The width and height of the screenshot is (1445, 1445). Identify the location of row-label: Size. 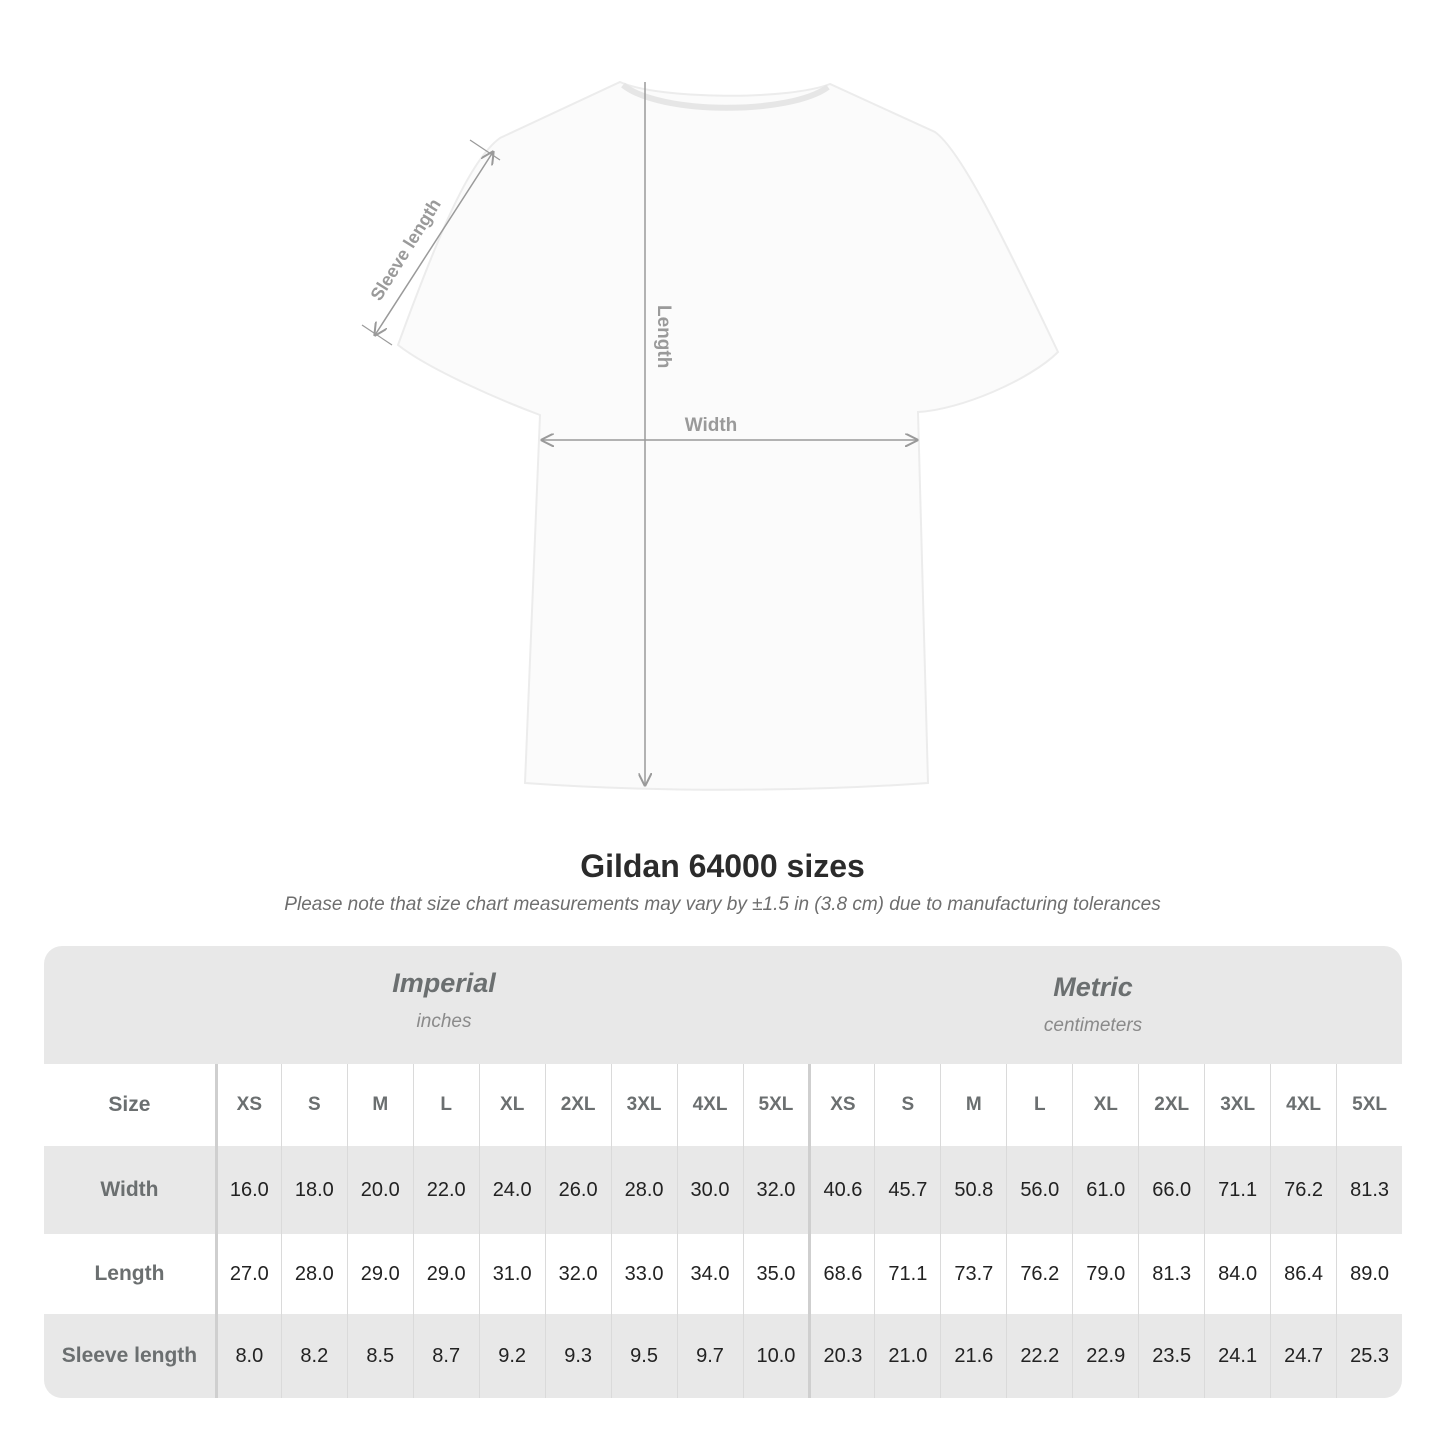
(129, 1104).